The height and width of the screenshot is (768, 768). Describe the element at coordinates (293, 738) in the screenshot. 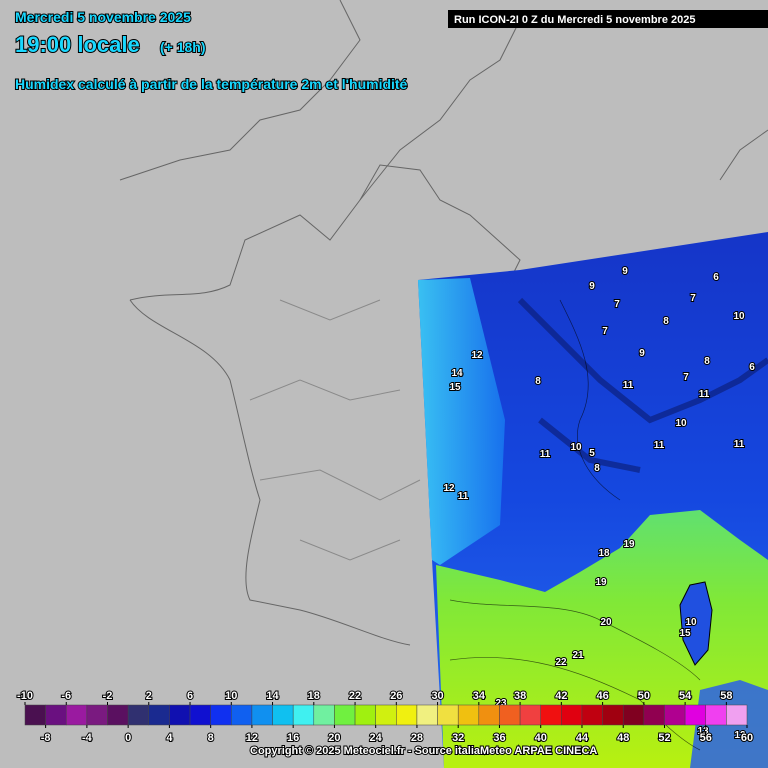

I see `colorbar-label: 16` at that location.